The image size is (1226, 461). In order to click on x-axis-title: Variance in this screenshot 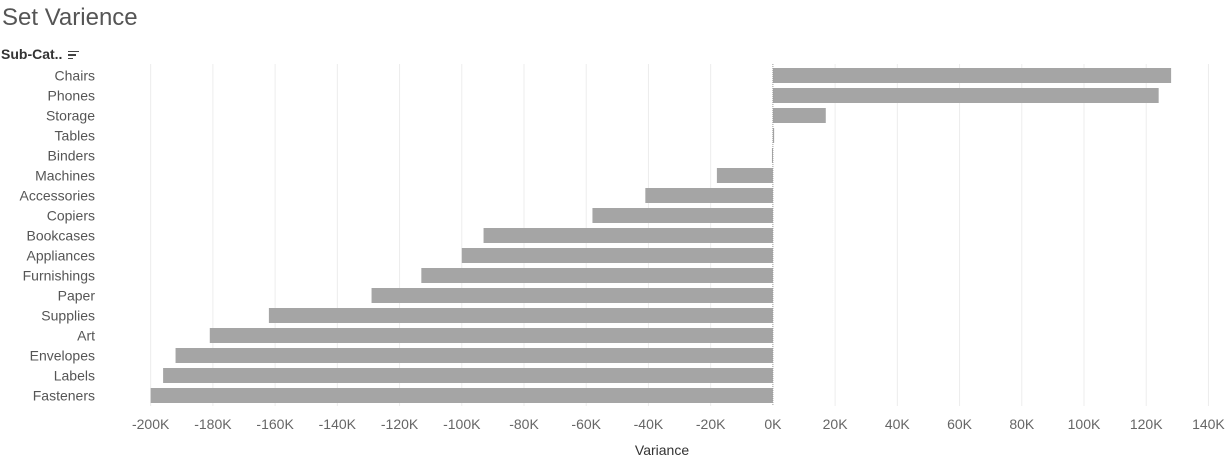, I will do `click(662, 450)`.